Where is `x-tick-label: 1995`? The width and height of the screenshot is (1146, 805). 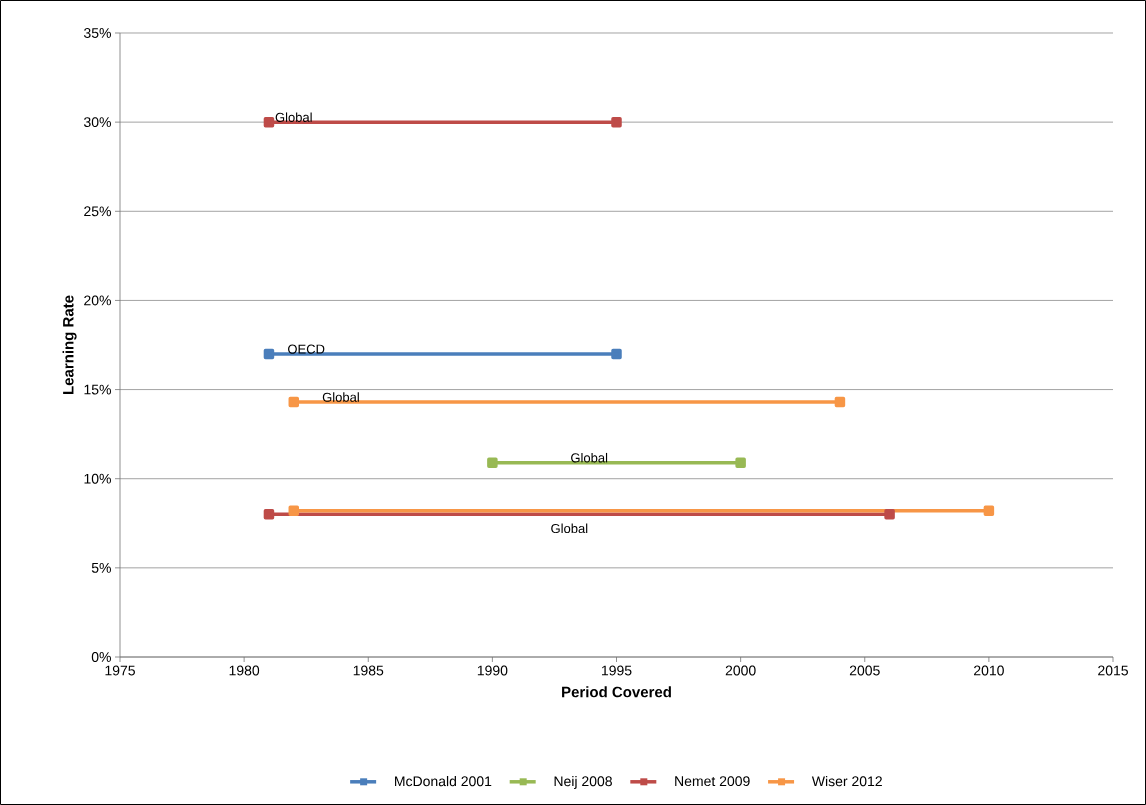
x-tick-label: 1995 is located at coordinates (617, 670).